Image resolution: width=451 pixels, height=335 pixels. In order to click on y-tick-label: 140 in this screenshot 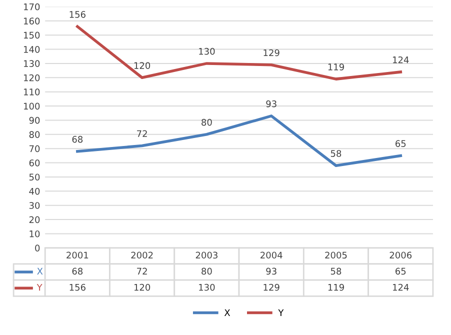, I will do `click(32, 49)`.